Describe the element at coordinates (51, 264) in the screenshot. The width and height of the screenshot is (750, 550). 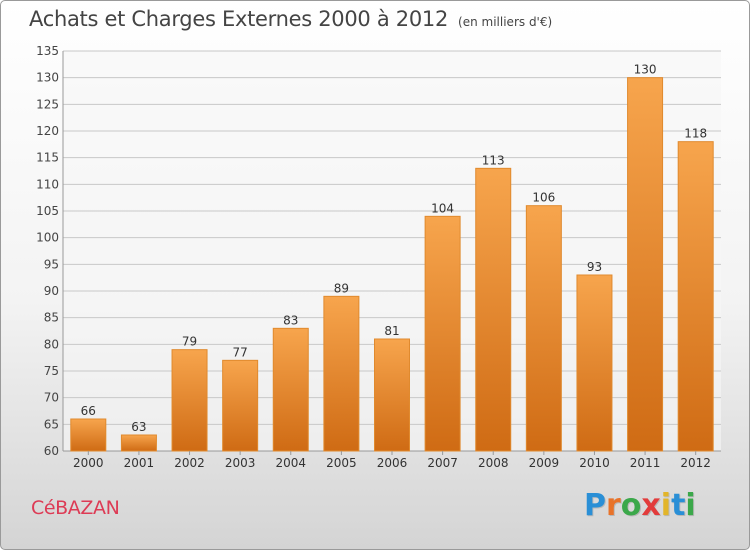
I see `y-tick-label: 95` at that location.